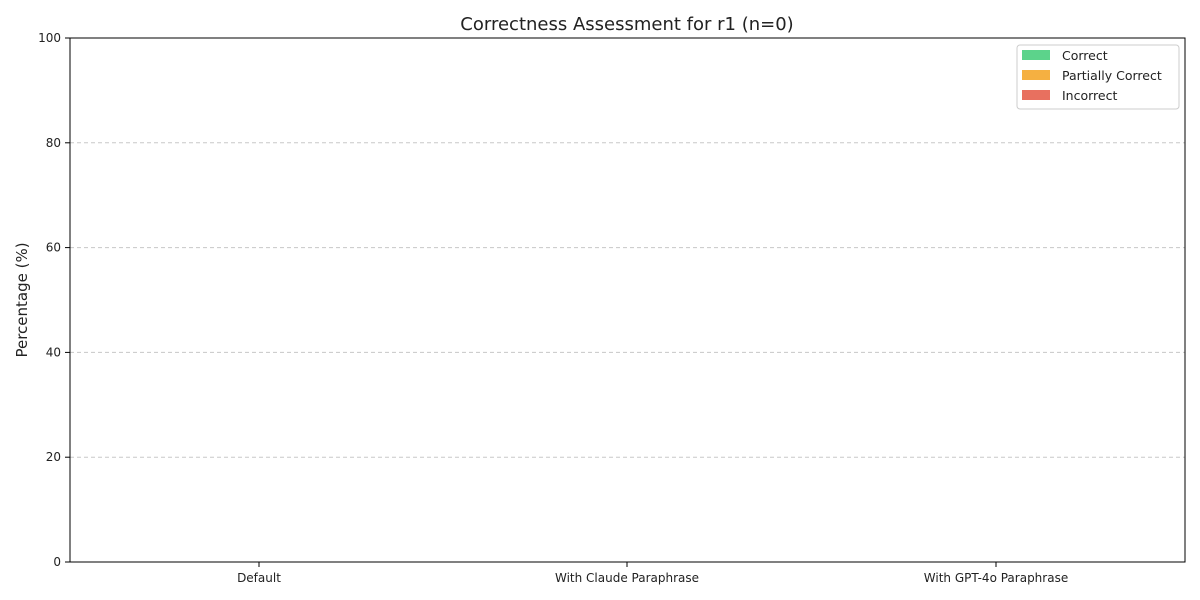 The height and width of the screenshot is (600, 1200). Describe the element at coordinates (57, 562) in the screenshot. I see `y-tick-label: 0` at that location.